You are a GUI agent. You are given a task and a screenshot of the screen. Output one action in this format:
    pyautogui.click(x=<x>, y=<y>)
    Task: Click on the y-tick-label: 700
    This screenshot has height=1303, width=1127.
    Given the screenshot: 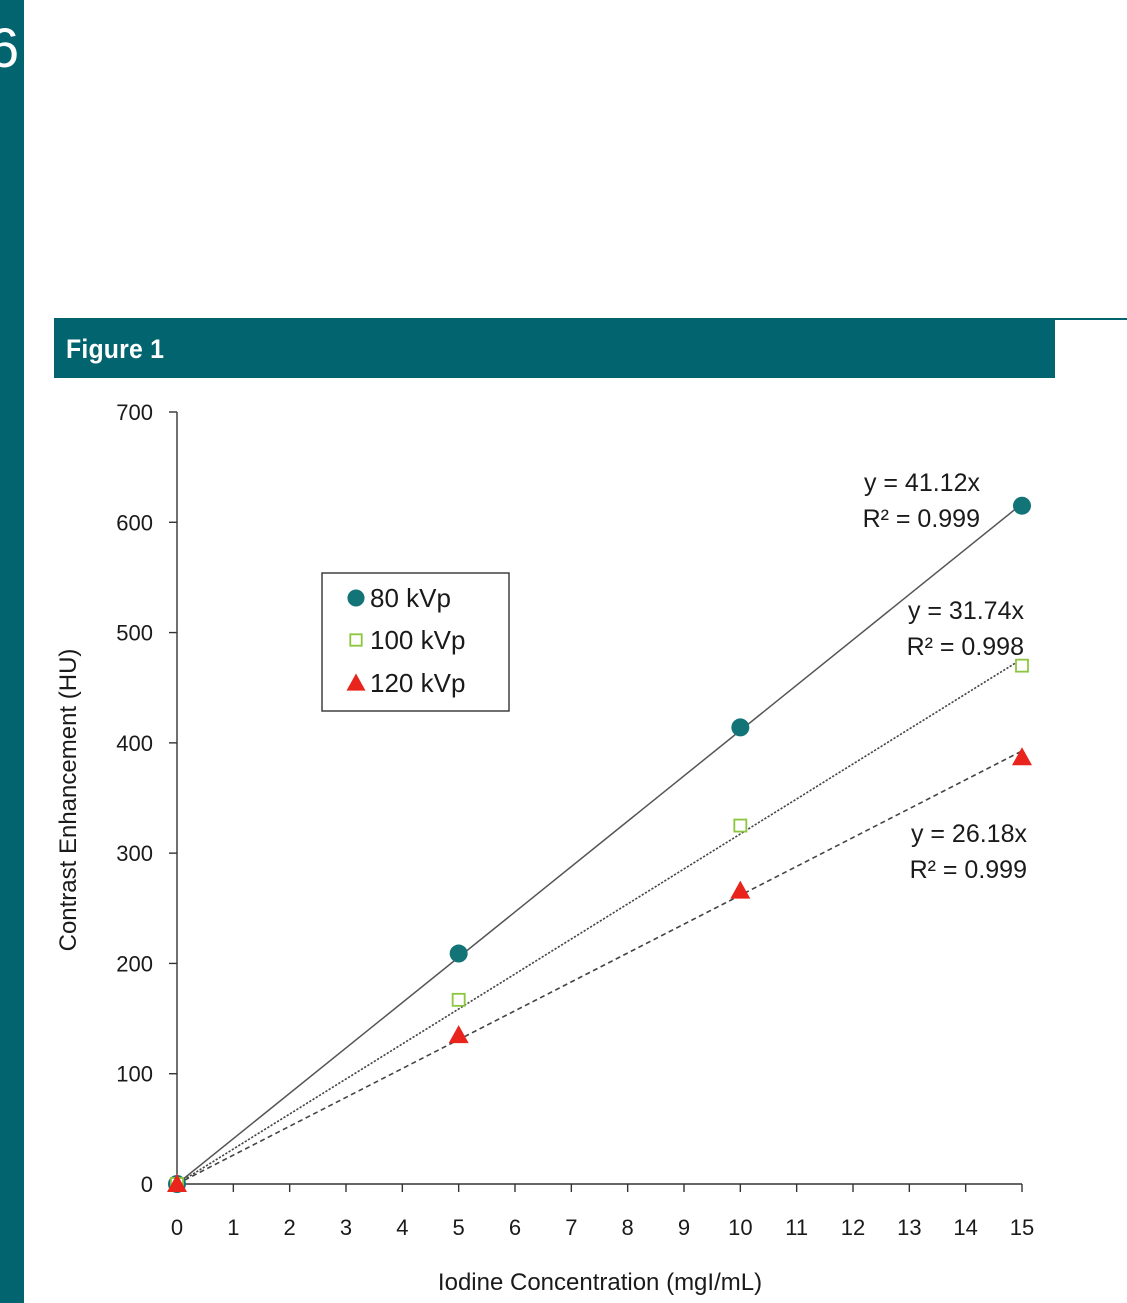 What is the action you would take?
    pyautogui.click(x=134, y=412)
    